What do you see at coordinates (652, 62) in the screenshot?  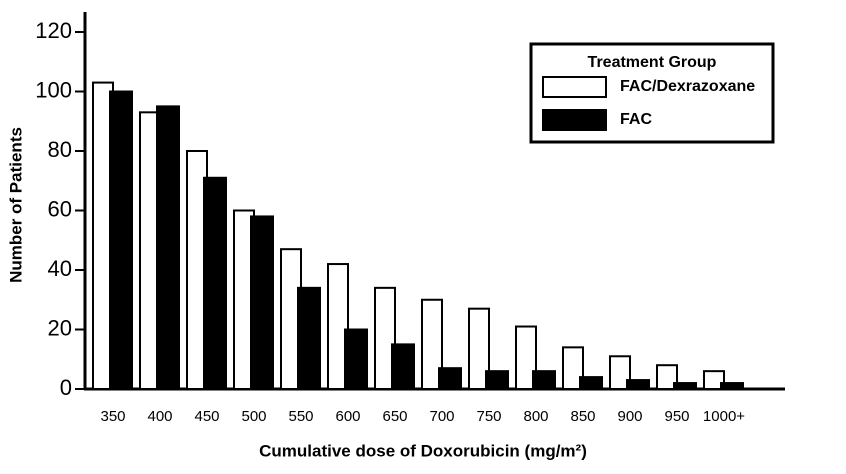 I see `legend-title: Treatment Group` at bounding box center [652, 62].